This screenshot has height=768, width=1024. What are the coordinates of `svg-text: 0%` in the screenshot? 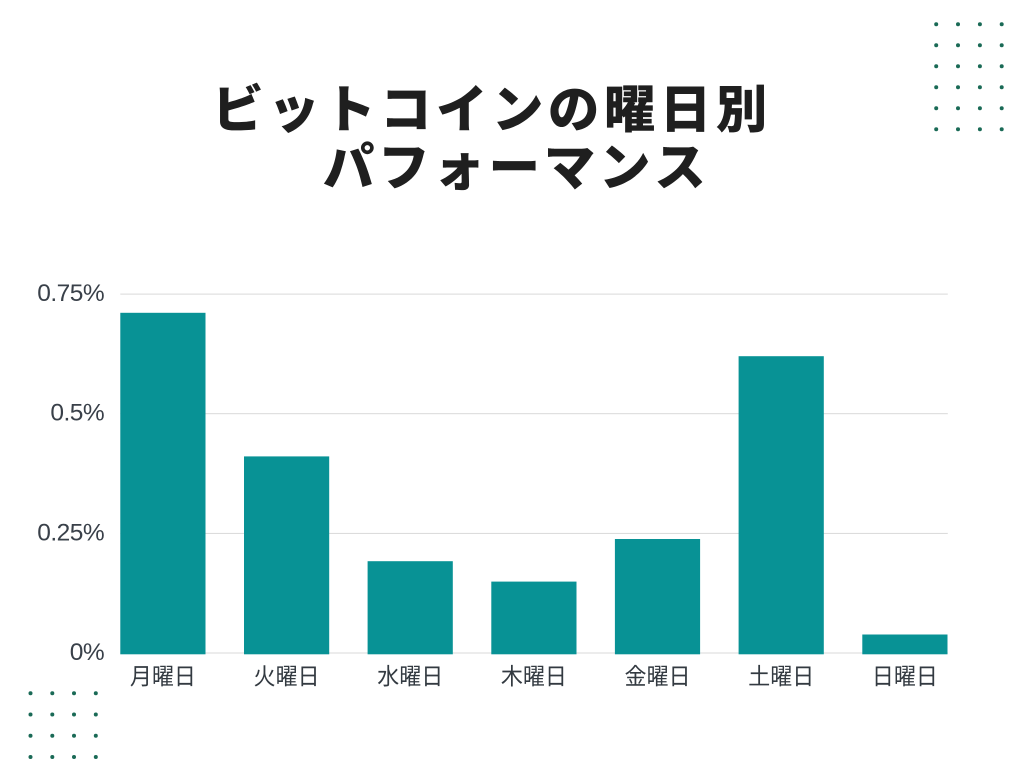 It's located at (87, 652).